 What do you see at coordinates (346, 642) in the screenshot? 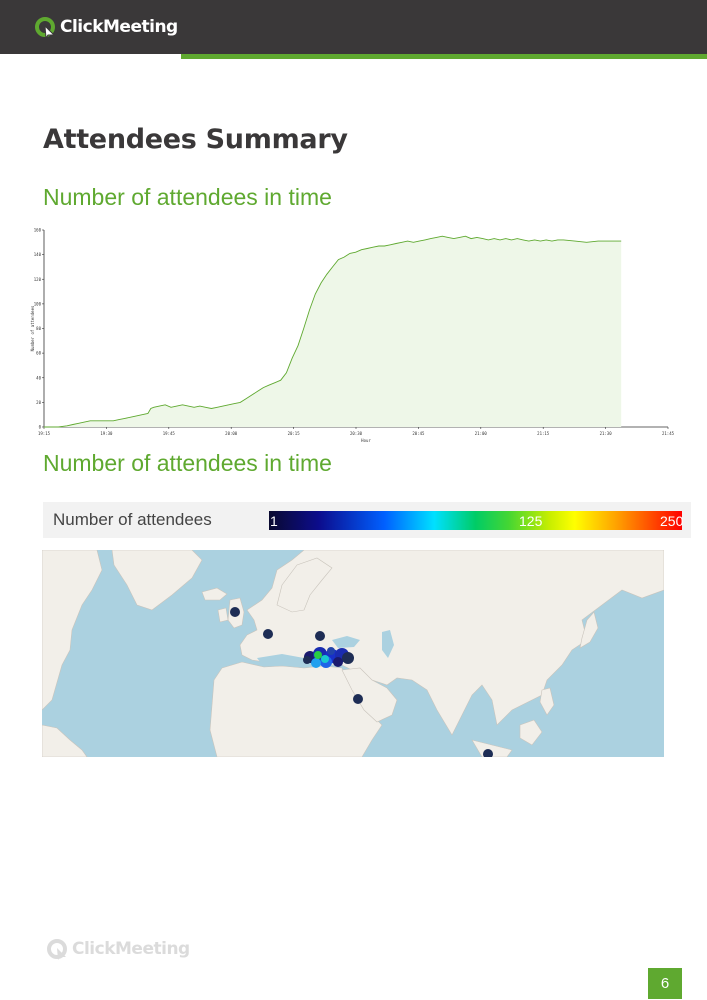
I see `water-black-sea` at bounding box center [346, 642].